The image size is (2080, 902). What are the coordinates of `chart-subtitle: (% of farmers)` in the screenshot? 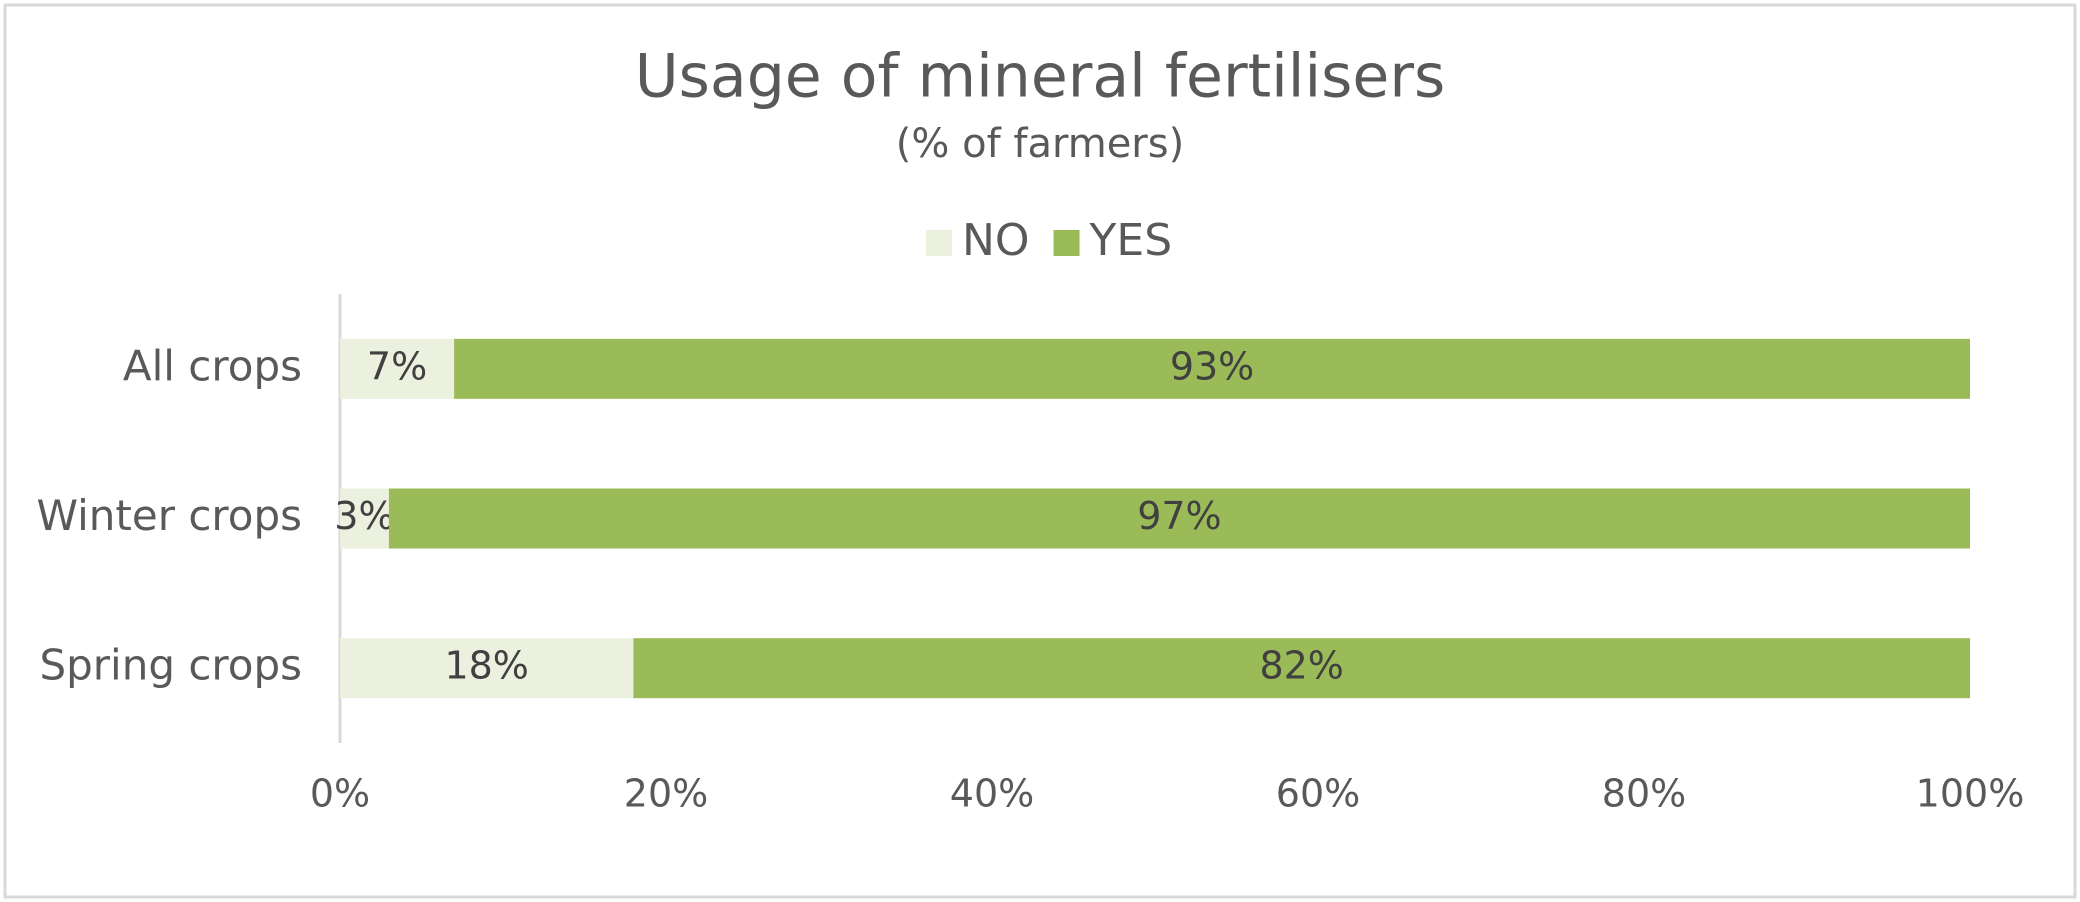 It's located at (1040, 144).